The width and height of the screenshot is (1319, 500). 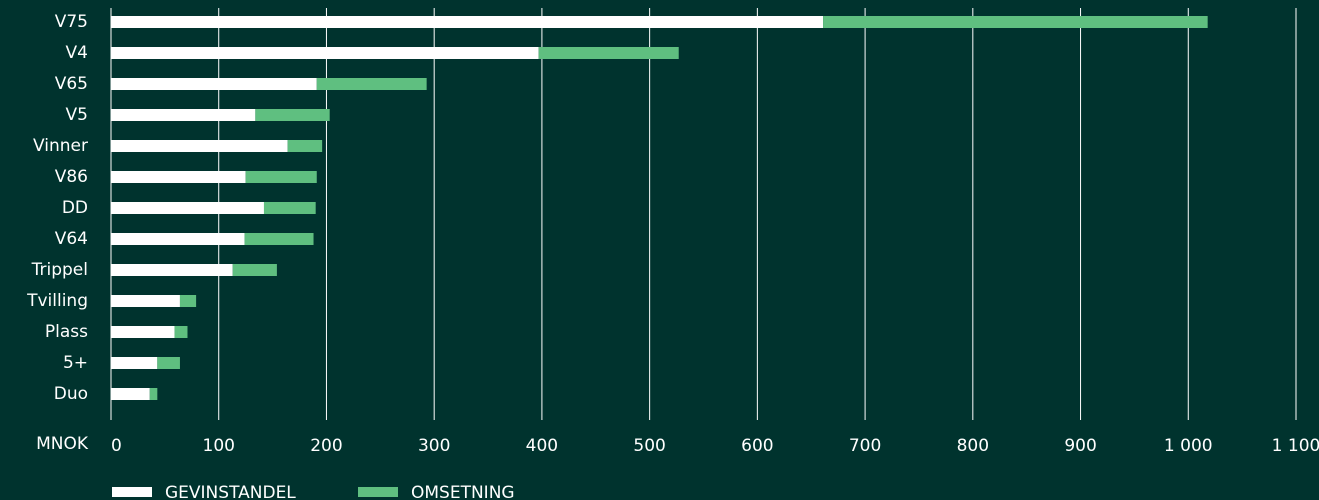 I want to click on y-tick-label: V64, so click(x=71, y=239).